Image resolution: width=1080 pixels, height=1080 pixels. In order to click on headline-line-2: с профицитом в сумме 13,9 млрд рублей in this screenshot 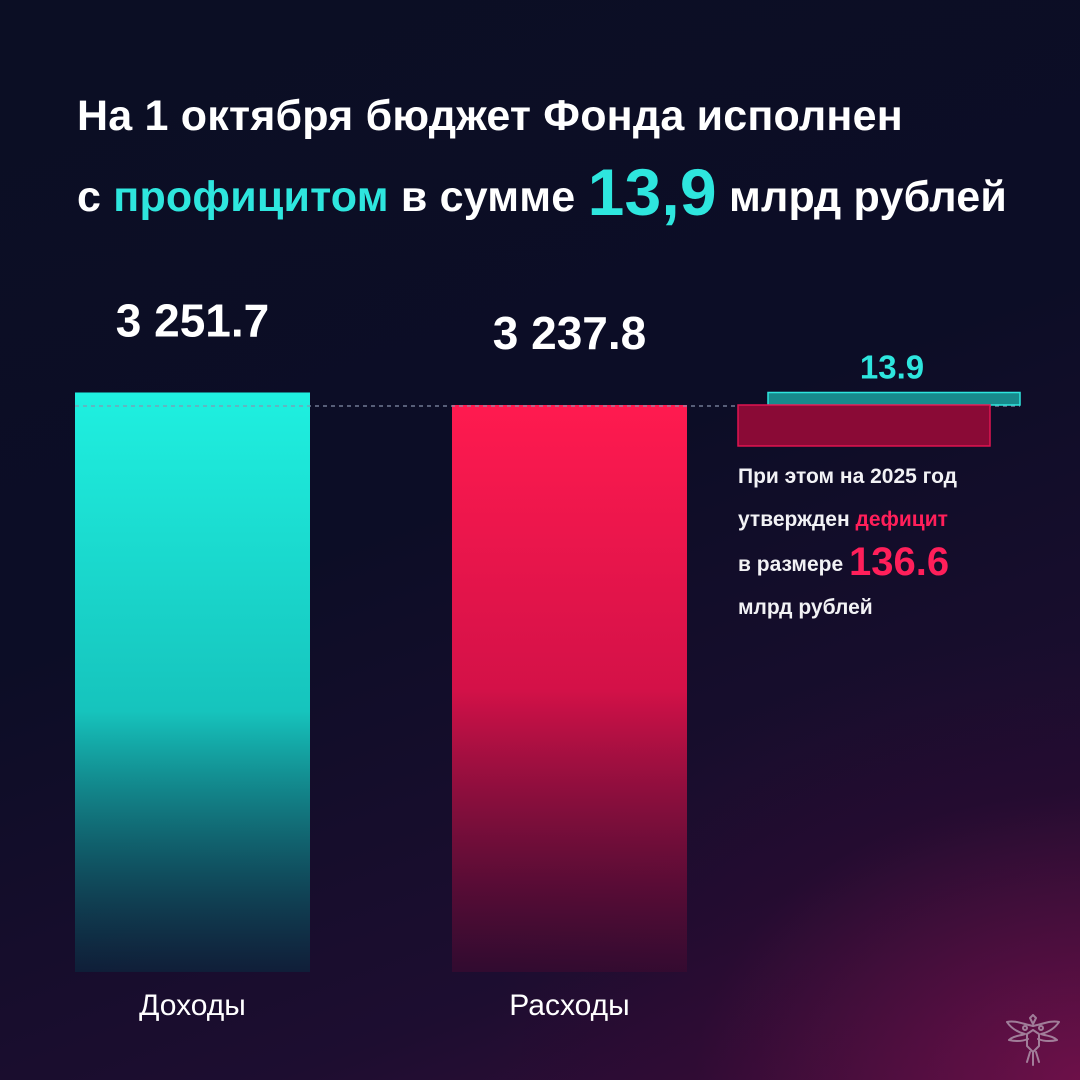, I will do `click(572, 194)`.